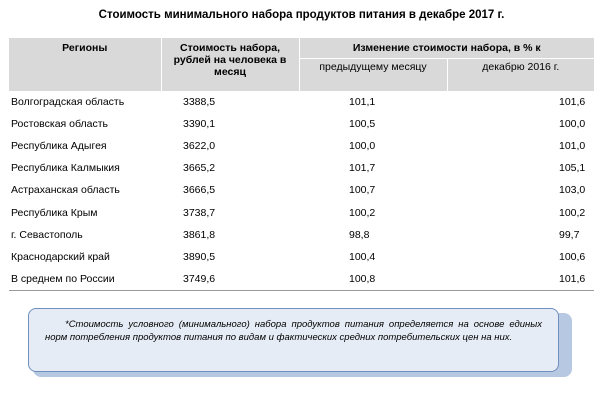  What do you see at coordinates (85, 146) in the screenshot?
I see `cell-region: Республика Адыгея` at bounding box center [85, 146].